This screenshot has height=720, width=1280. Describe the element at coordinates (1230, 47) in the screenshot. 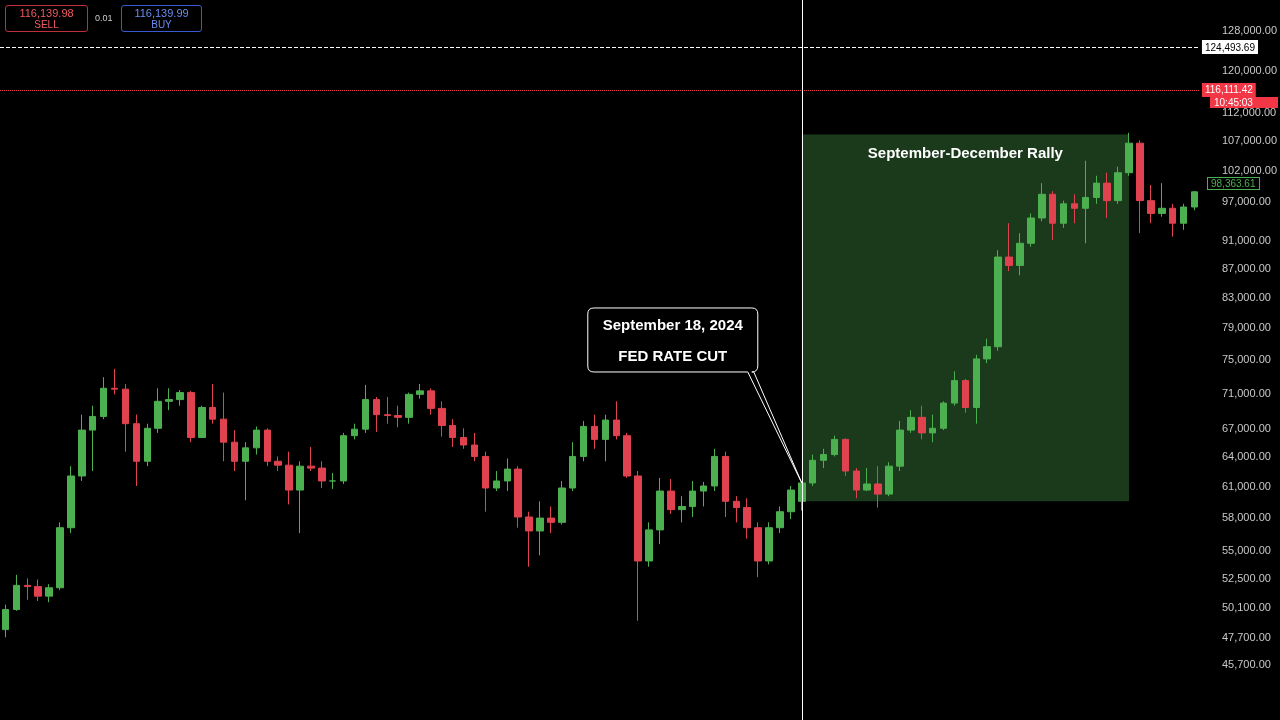

I see `ref-line-label: 124,493.69` at that location.